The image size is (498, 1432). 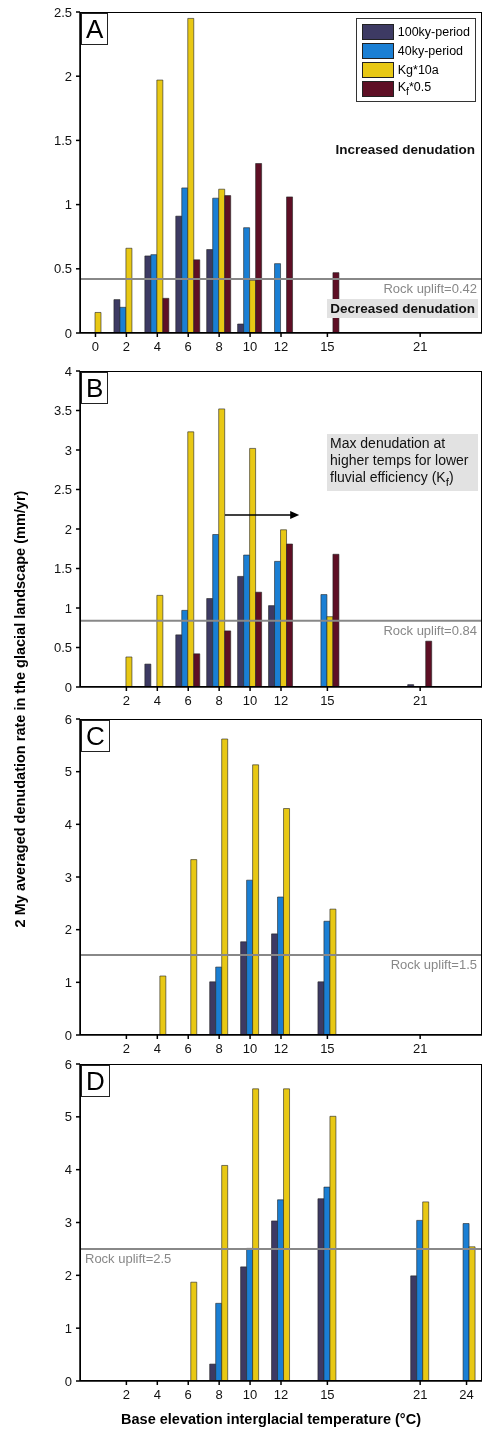 I want to click on x-tick-label: 24, so click(x=466, y=1394).